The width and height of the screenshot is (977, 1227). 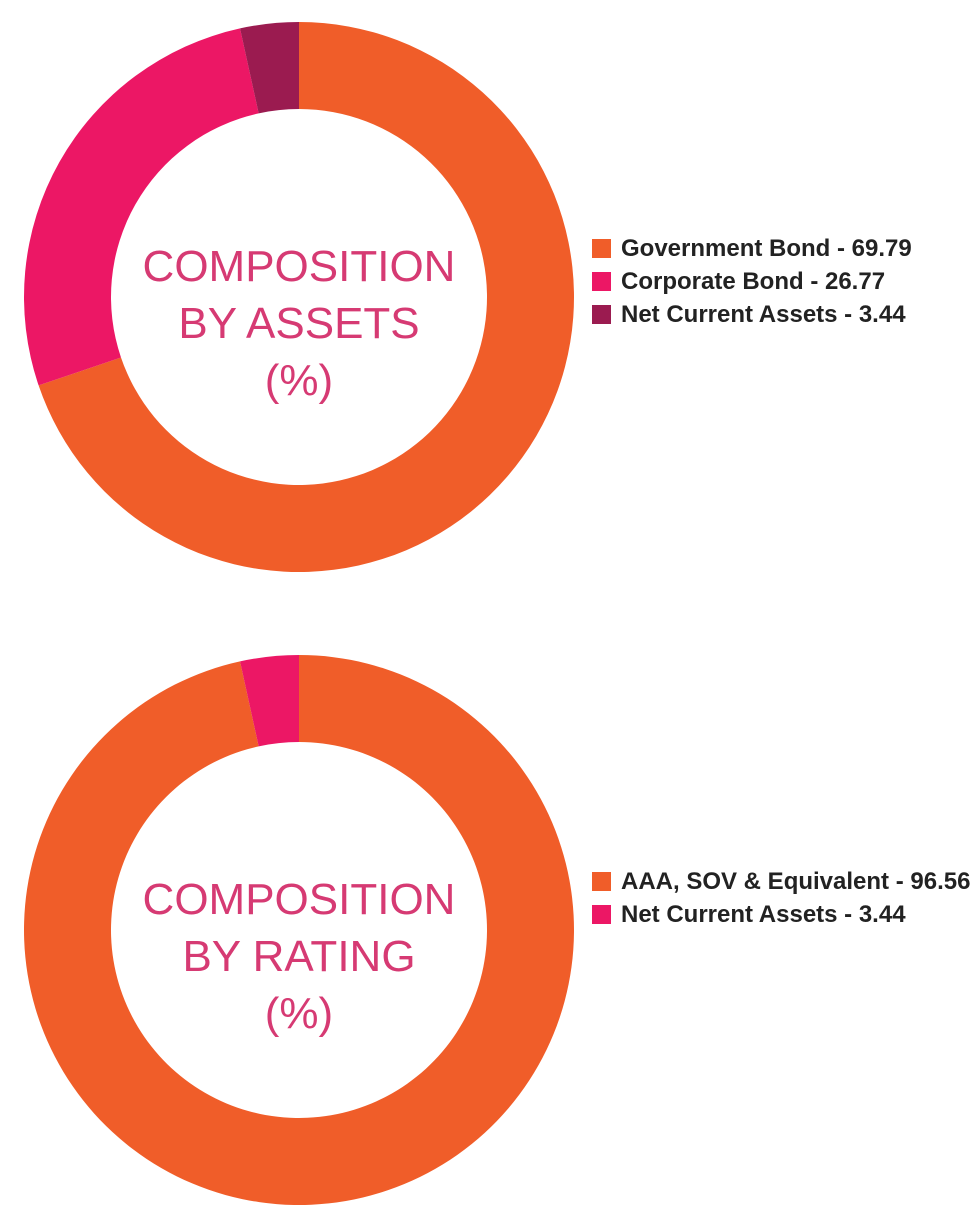 I want to click on legend-item: AAA, SOV & Equivalent - 96.56, so click(x=782, y=881).